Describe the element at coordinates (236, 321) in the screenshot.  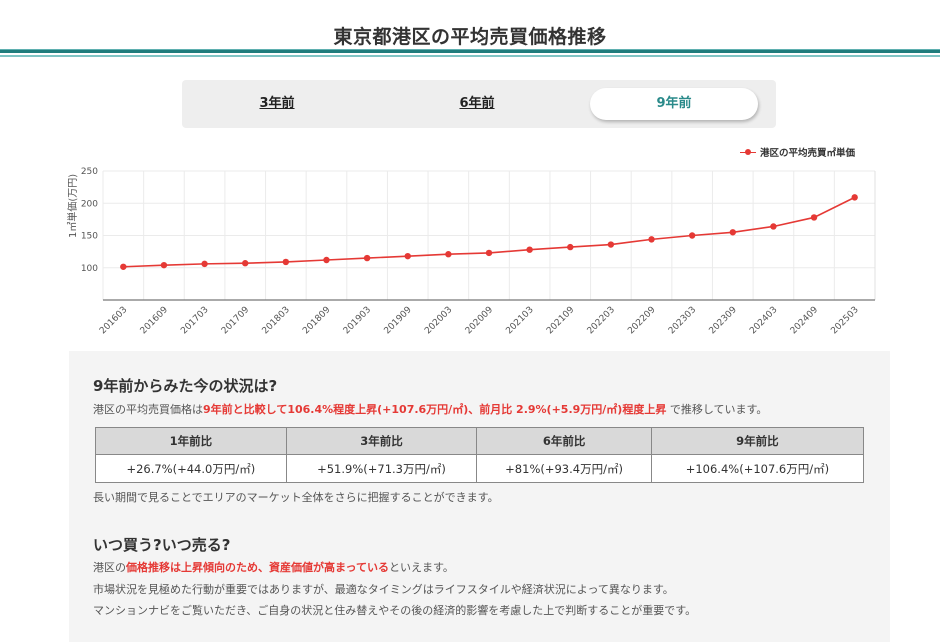
I see `svg-text: 201709` at that location.